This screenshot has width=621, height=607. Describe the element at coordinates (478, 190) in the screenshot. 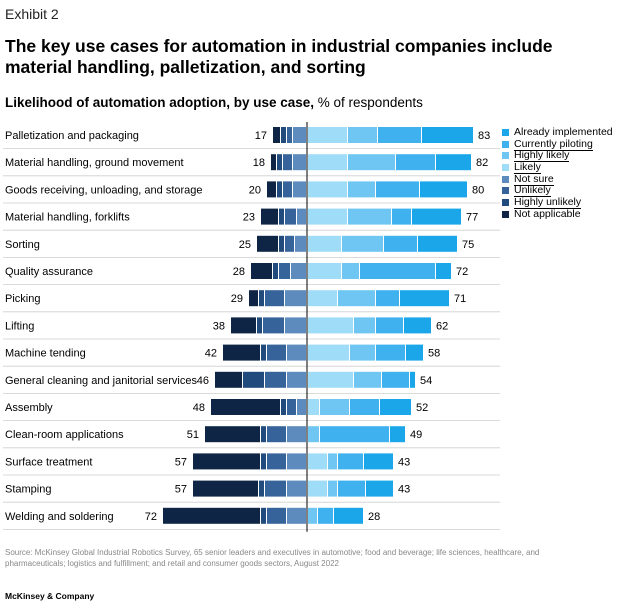

I see `positive-total-label: 80` at that location.